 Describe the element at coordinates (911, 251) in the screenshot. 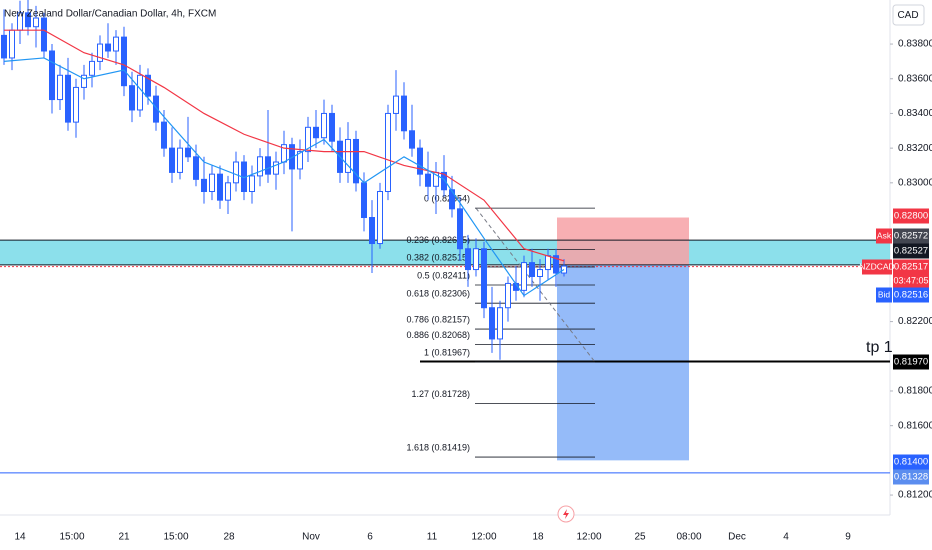

I see `price-badge-label: 0.82527` at that location.